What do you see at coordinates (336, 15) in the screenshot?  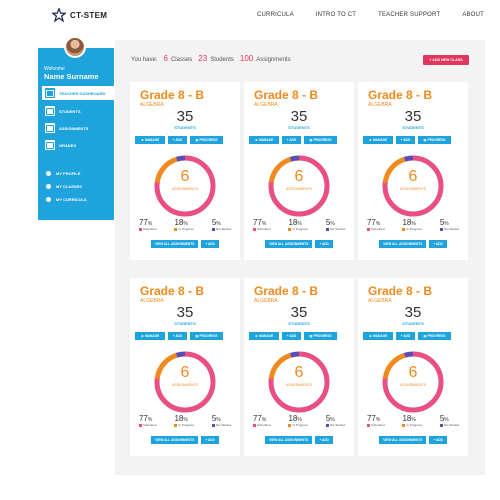 I see `nav-intro-to-ct: INTRO TO CT` at bounding box center [336, 15].